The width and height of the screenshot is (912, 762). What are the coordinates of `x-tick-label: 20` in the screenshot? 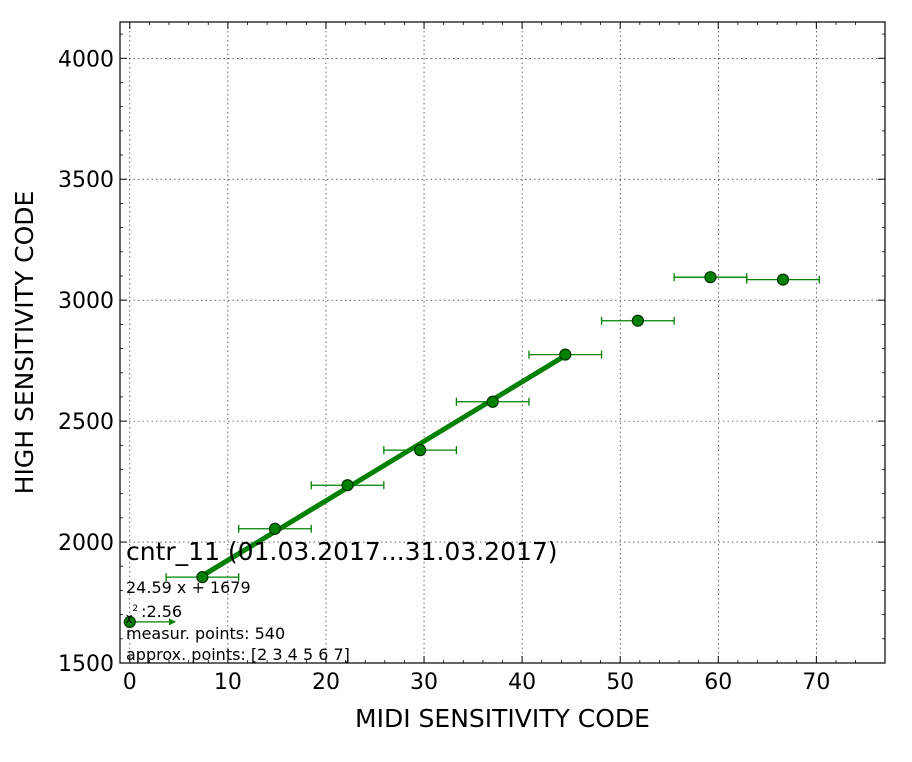 It's located at (326, 682).